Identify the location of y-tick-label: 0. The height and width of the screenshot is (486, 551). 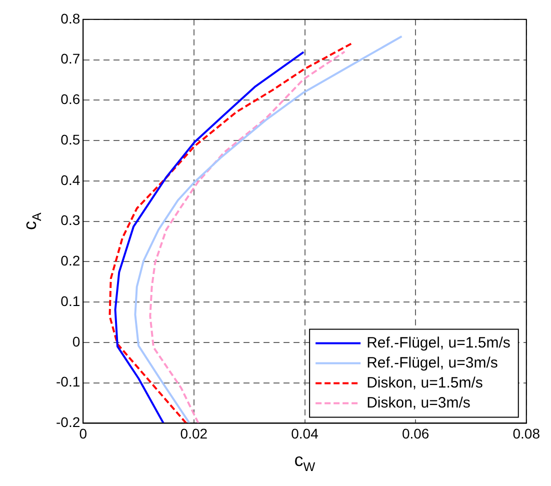
(76, 341).